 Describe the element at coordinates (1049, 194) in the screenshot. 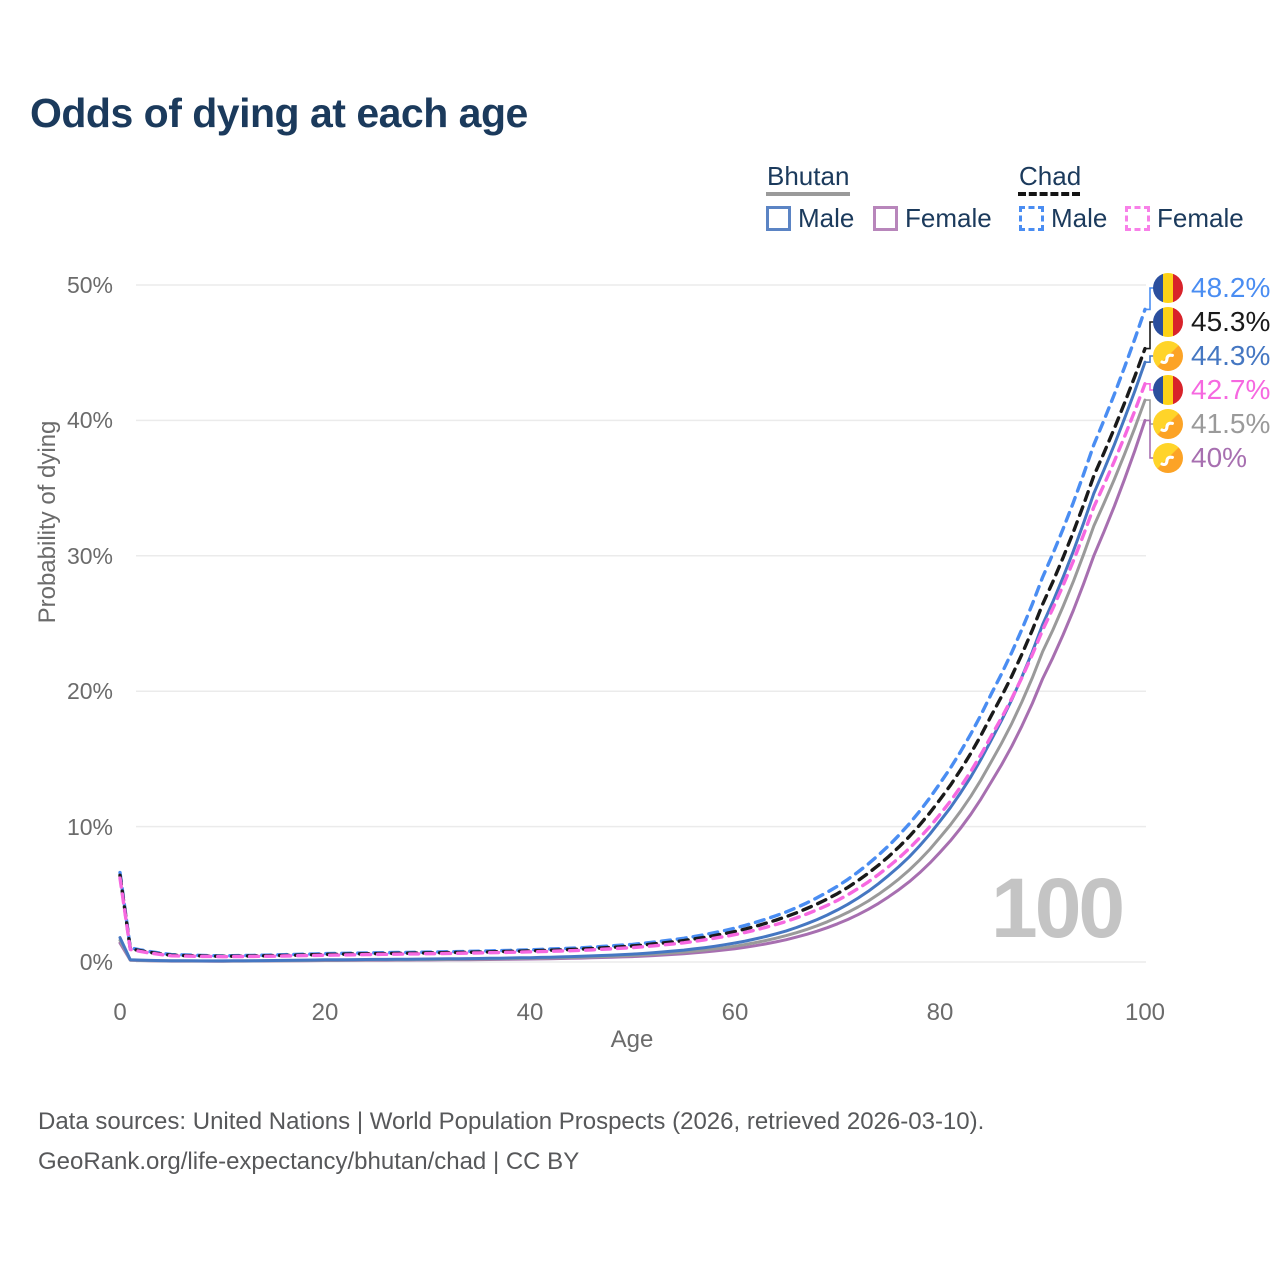

I see `chad-average-line-swatch` at that location.